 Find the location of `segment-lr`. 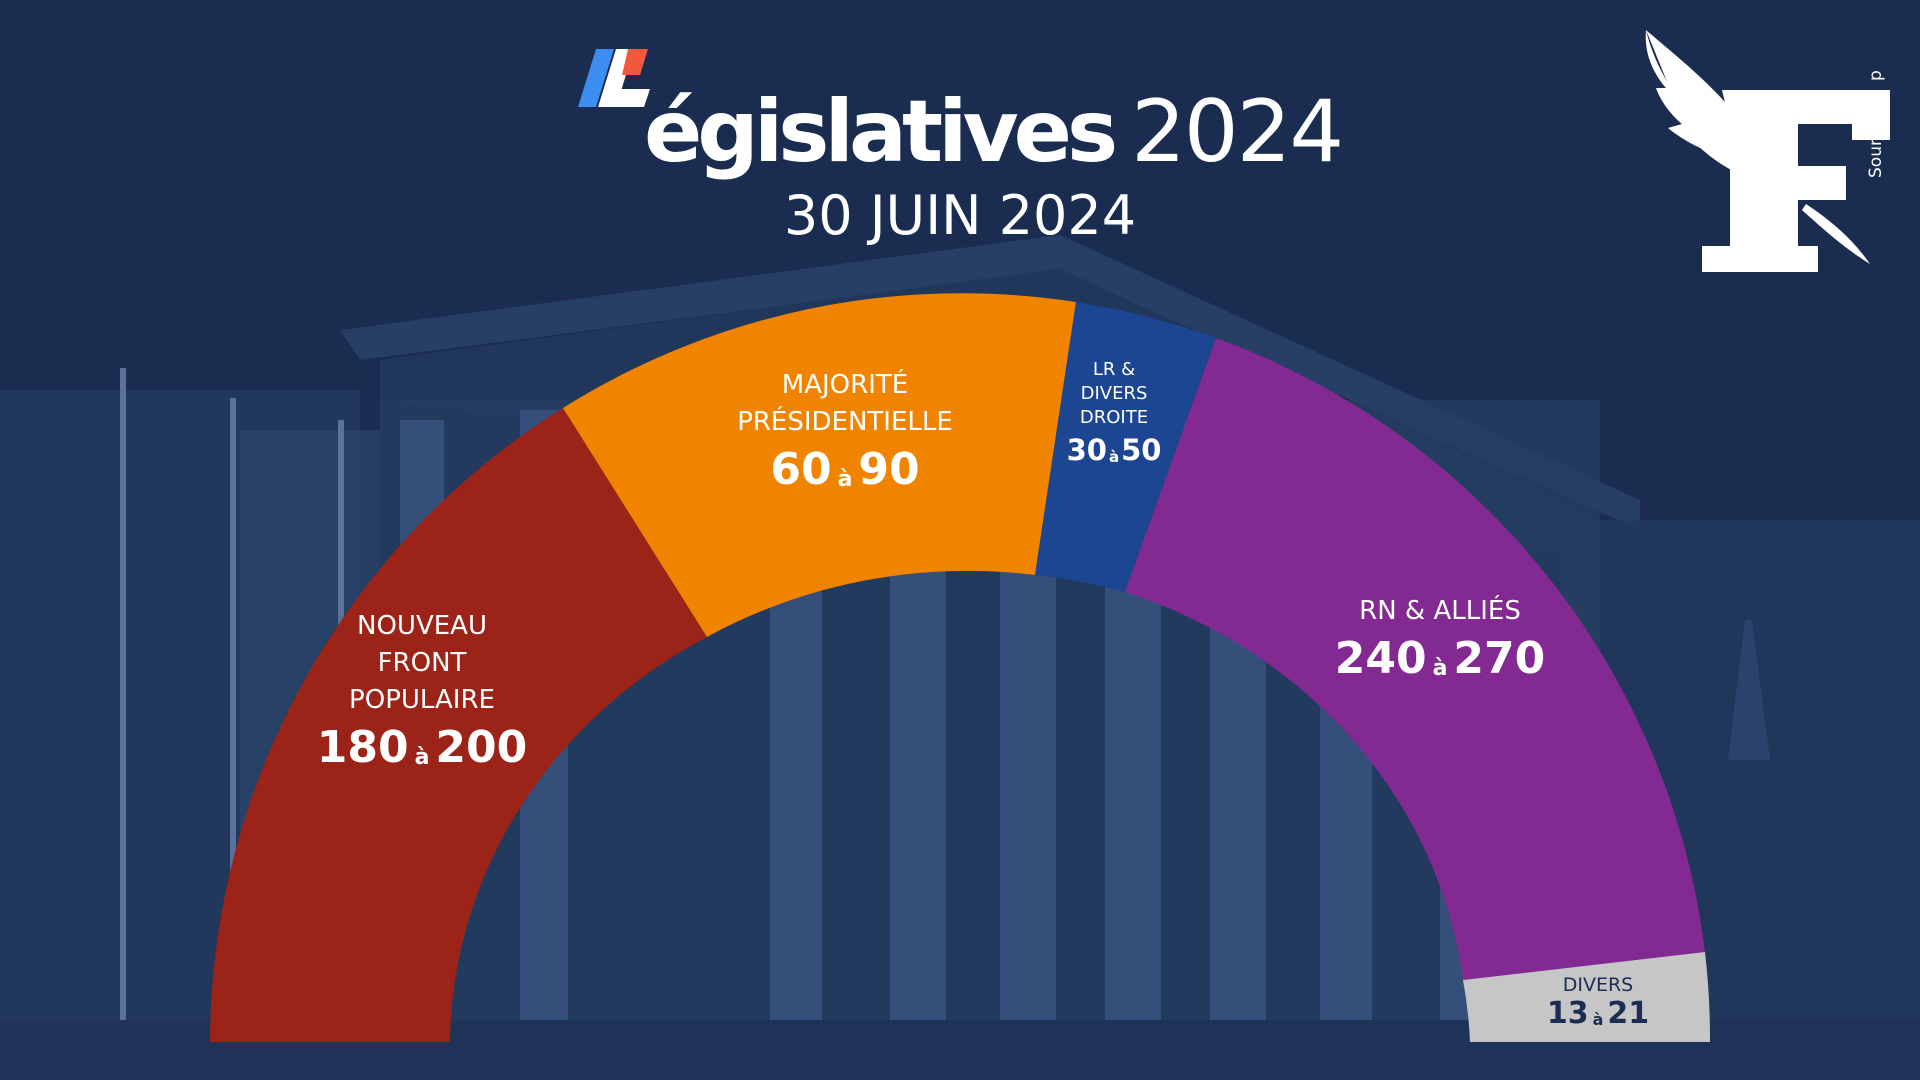

segment-lr is located at coordinates (1125, 447).